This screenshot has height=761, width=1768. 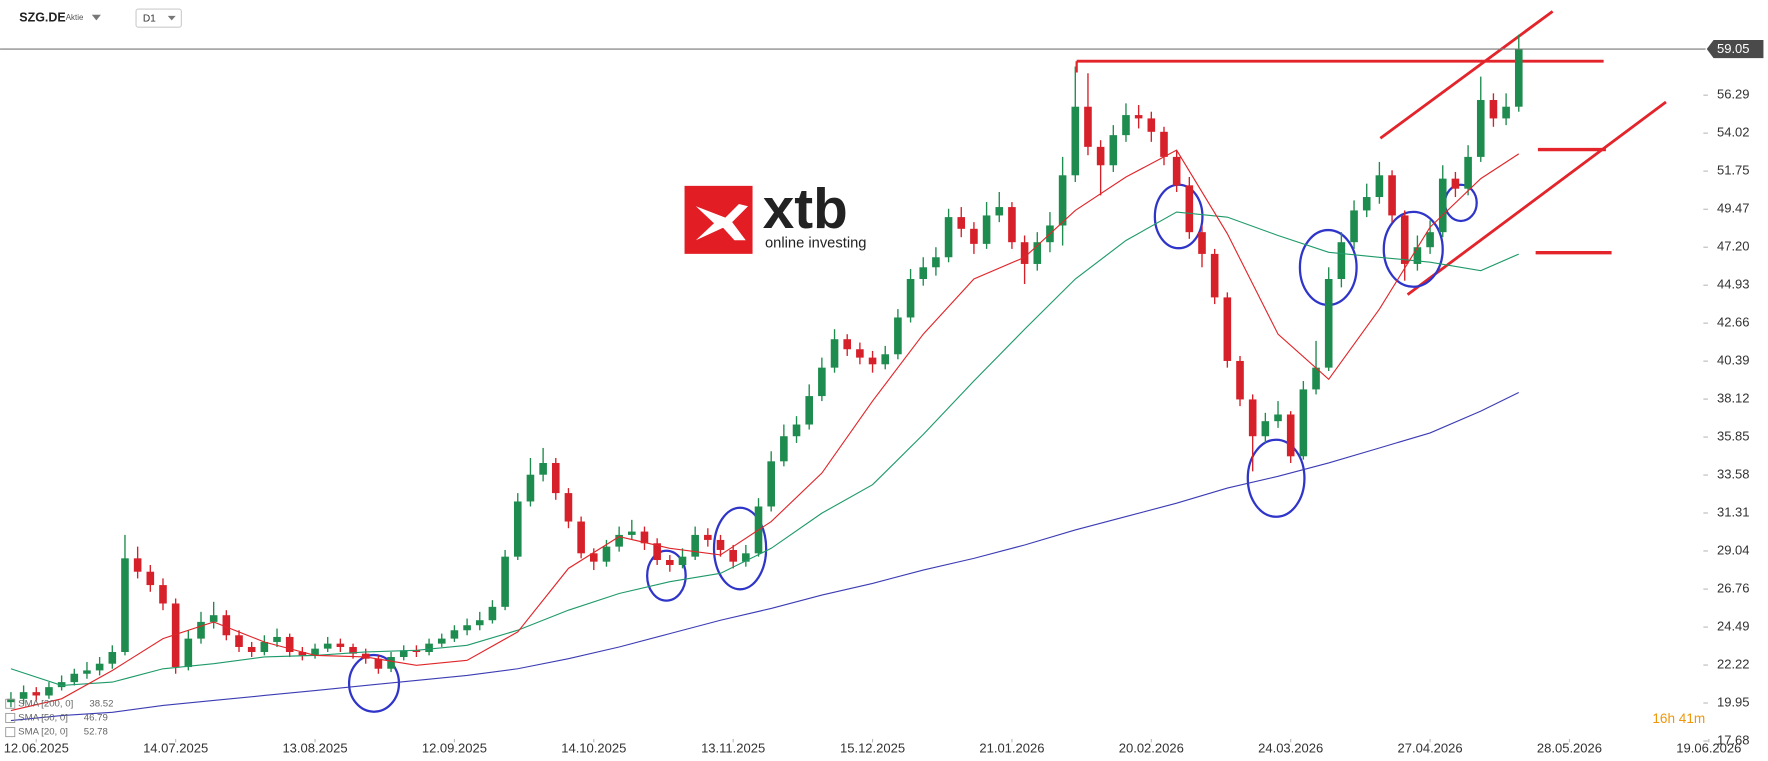 I want to click on y-tick-label: 51.75, so click(x=1733, y=170).